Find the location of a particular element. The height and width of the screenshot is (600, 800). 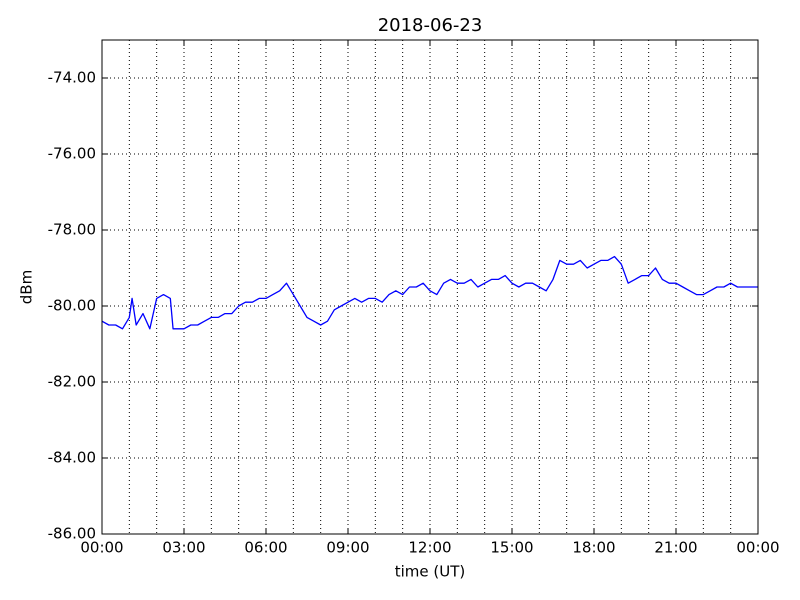

y-tick-label: -80.00 is located at coordinates (72, 306).